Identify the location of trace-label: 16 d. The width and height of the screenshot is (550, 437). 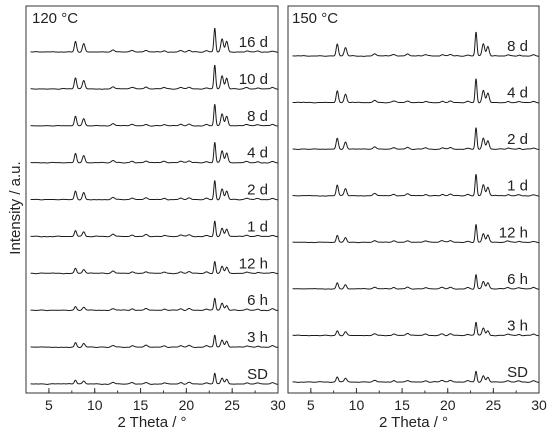
(253, 42).